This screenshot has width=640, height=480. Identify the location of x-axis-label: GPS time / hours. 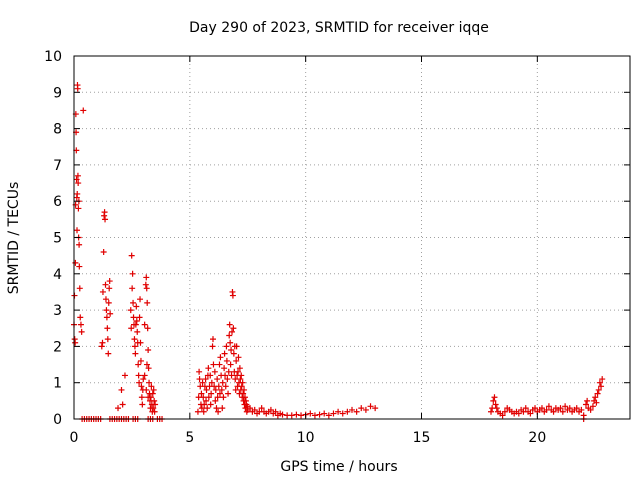
(338, 467).